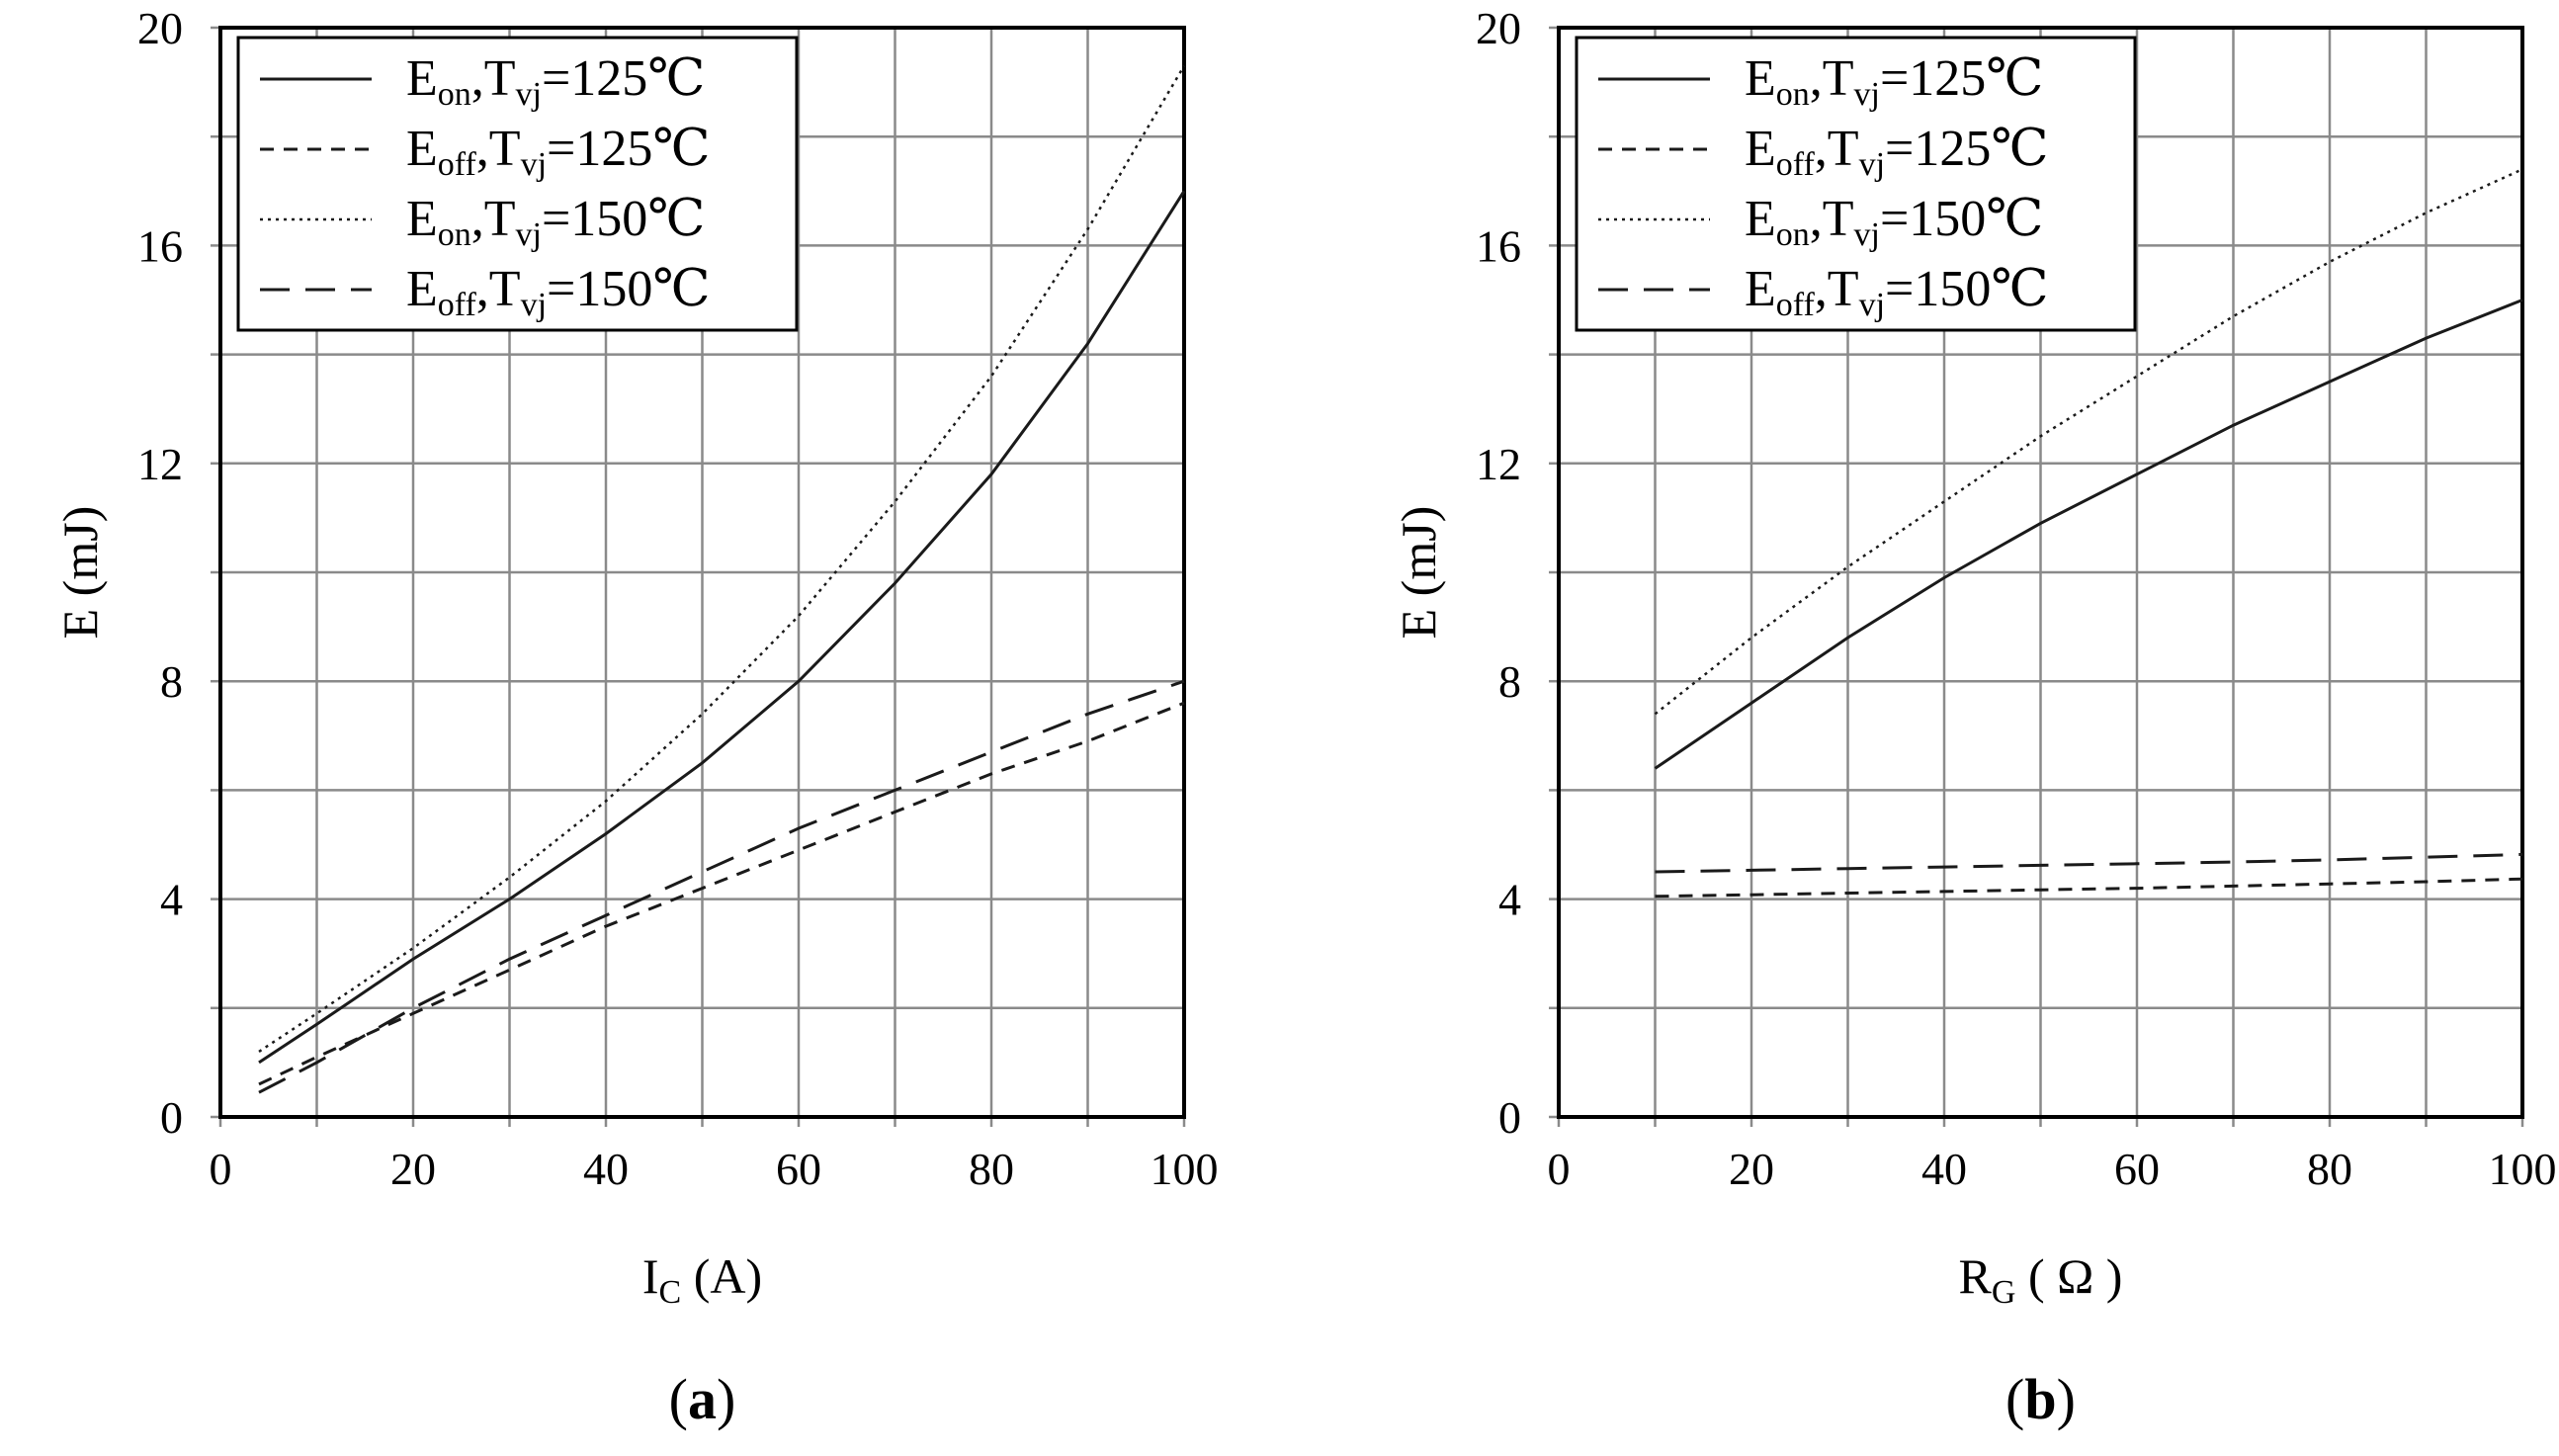 This screenshot has width=2559, height=1456. What do you see at coordinates (2040, 1399) in the screenshot?
I see `panel-label: (b)` at bounding box center [2040, 1399].